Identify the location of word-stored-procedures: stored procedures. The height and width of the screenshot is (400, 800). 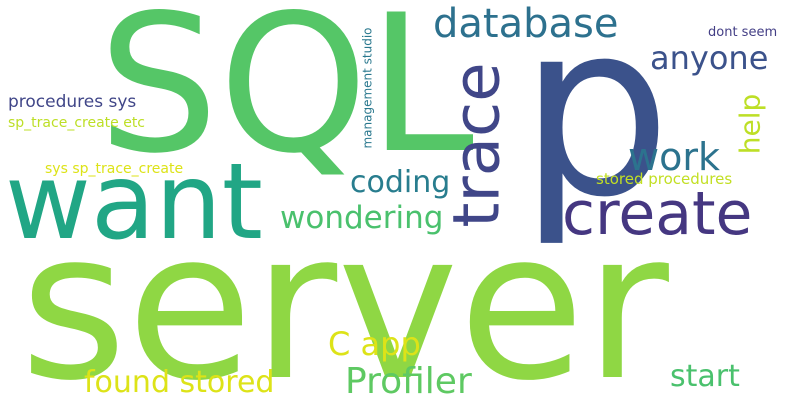
(664, 179).